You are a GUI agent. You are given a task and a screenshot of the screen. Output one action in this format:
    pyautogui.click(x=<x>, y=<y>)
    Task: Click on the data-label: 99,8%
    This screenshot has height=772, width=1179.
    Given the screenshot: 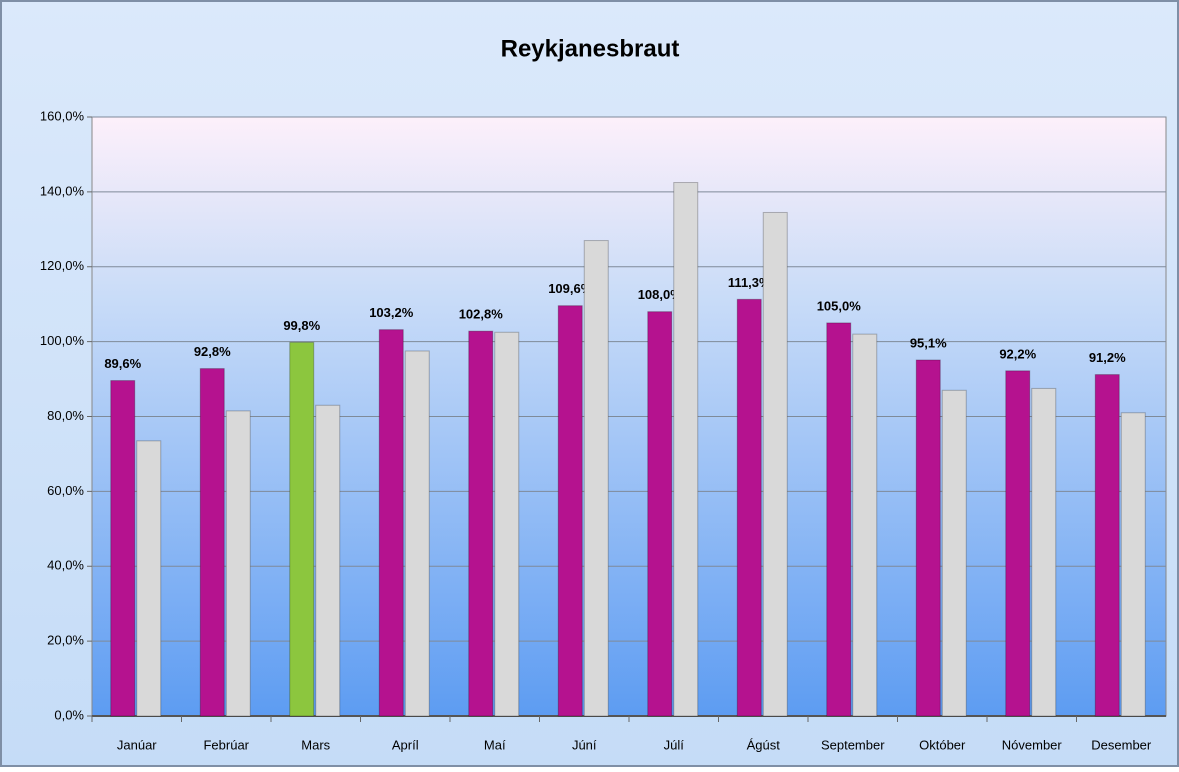 What is the action you would take?
    pyautogui.click(x=301, y=325)
    